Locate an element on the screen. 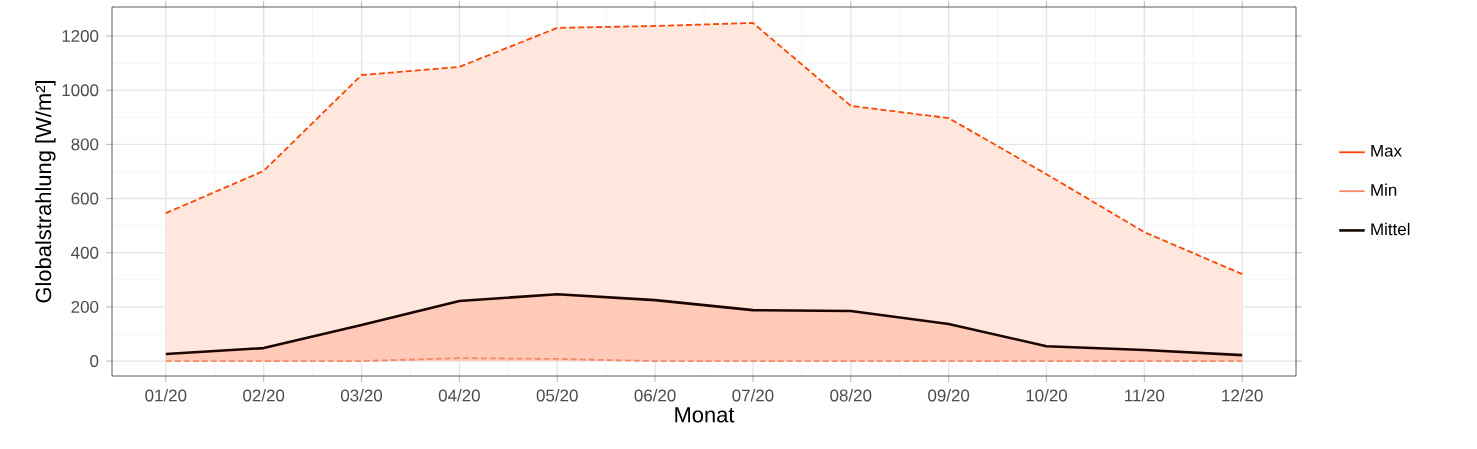 The width and height of the screenshot is (1477, 449). x-tick-label: 01/20 is located at coordinates (166, 395).